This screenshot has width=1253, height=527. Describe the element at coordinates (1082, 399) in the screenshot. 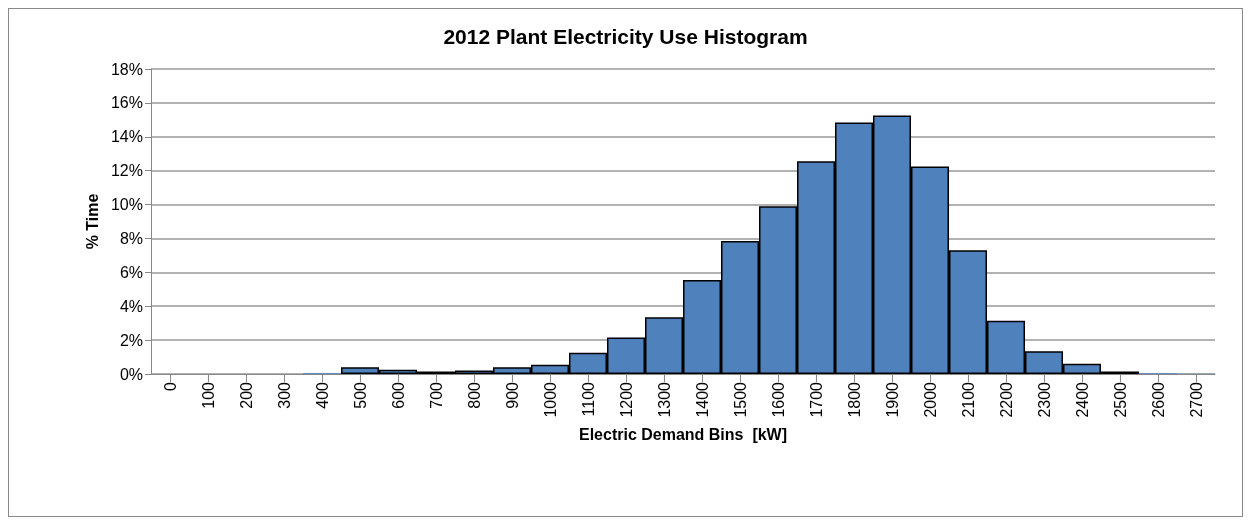

I see `x-tick-label: 2400` at that location.